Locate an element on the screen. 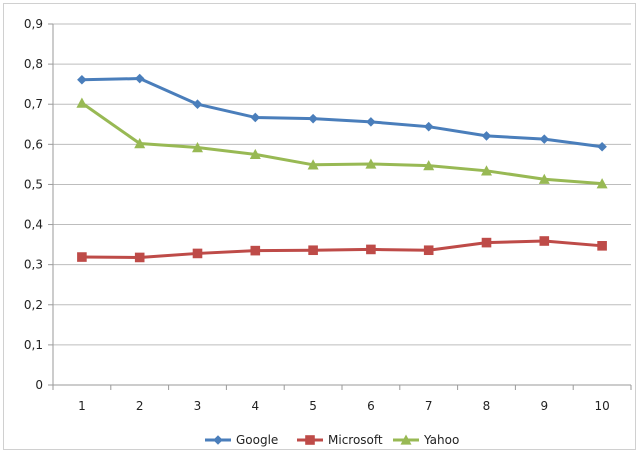  x-axis is located at coordinates (342, 387).